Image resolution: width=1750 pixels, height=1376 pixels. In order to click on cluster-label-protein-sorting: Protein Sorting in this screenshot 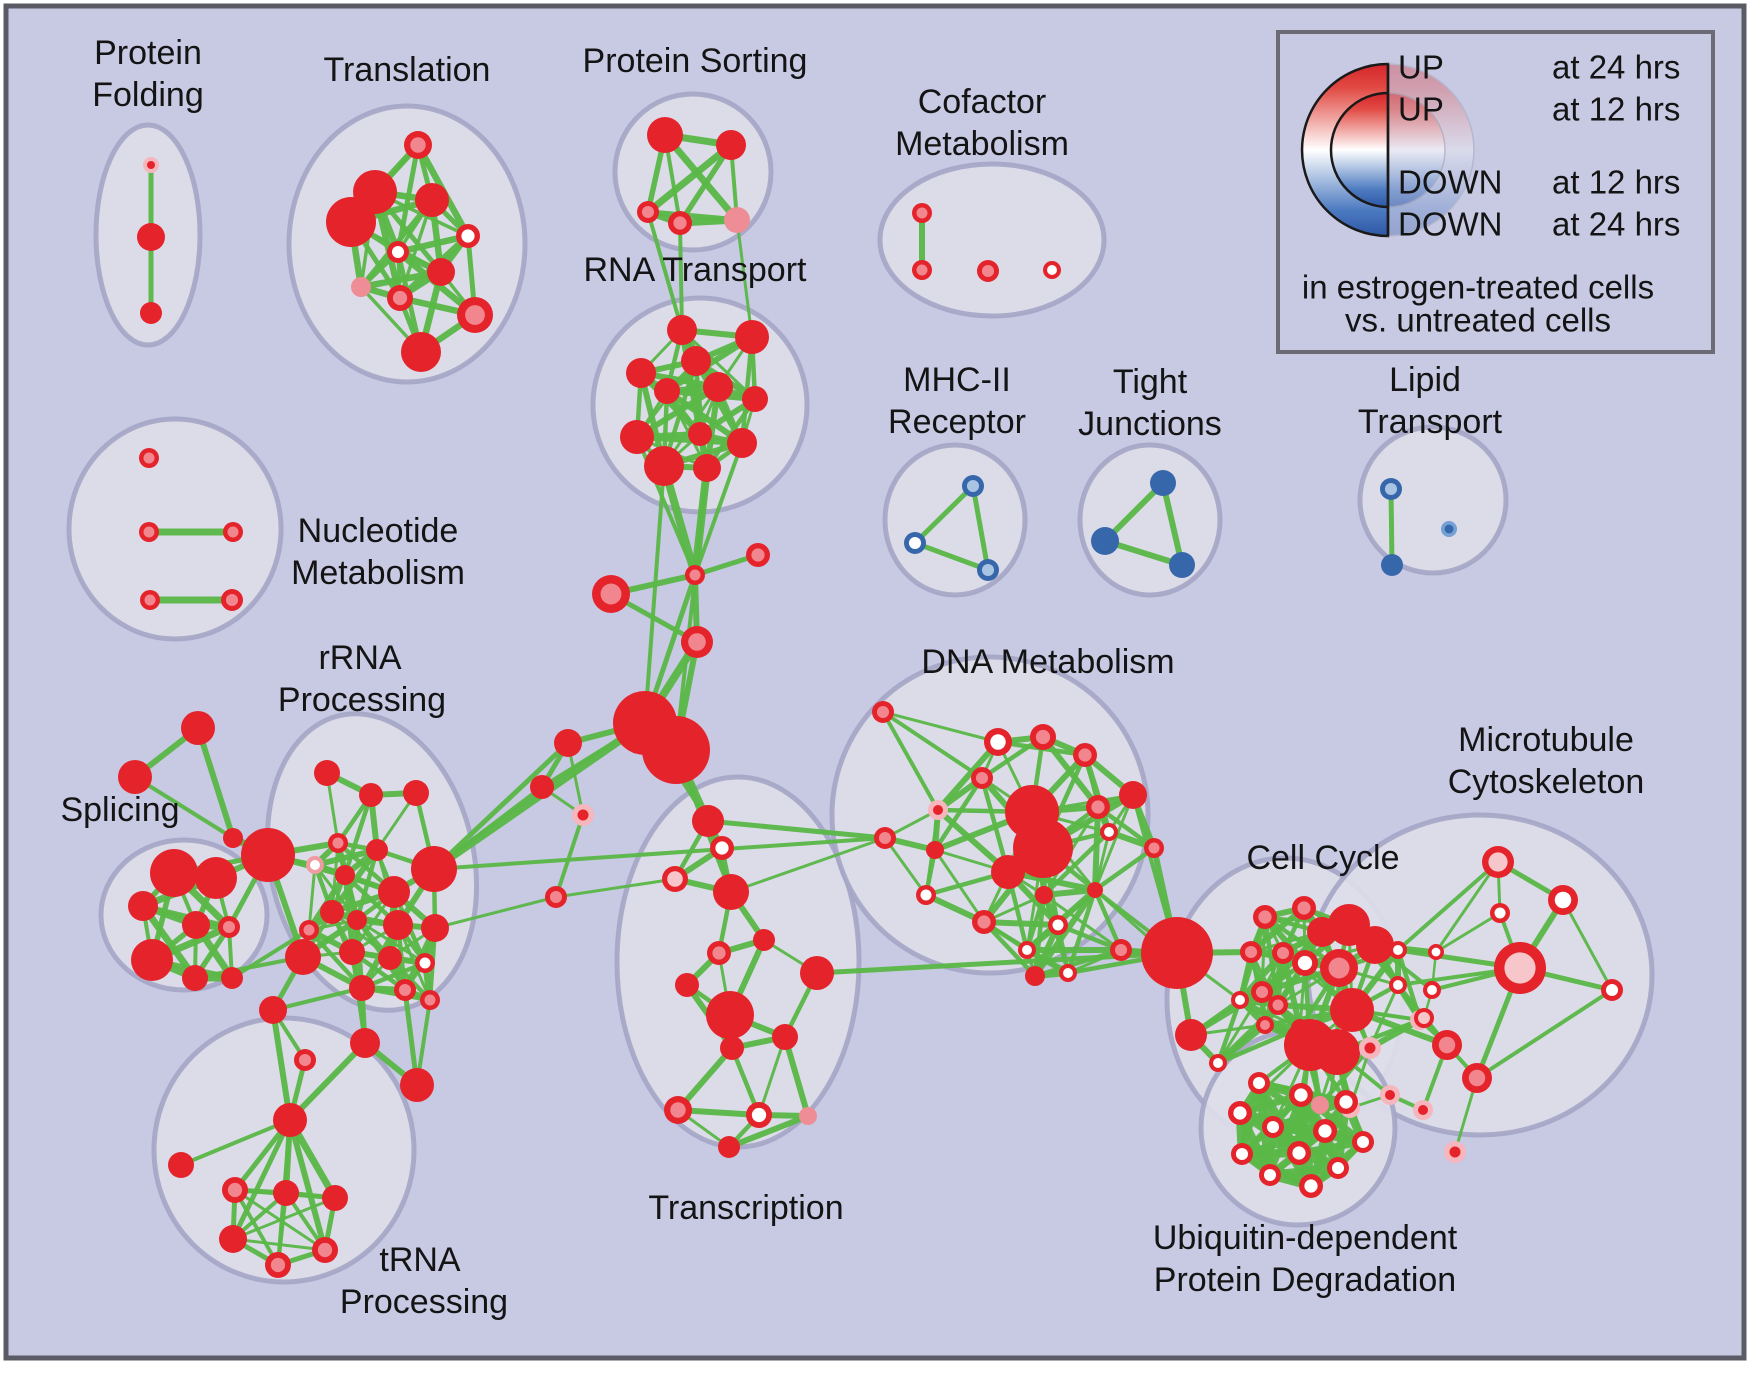, I will do `click(695, 61)`.